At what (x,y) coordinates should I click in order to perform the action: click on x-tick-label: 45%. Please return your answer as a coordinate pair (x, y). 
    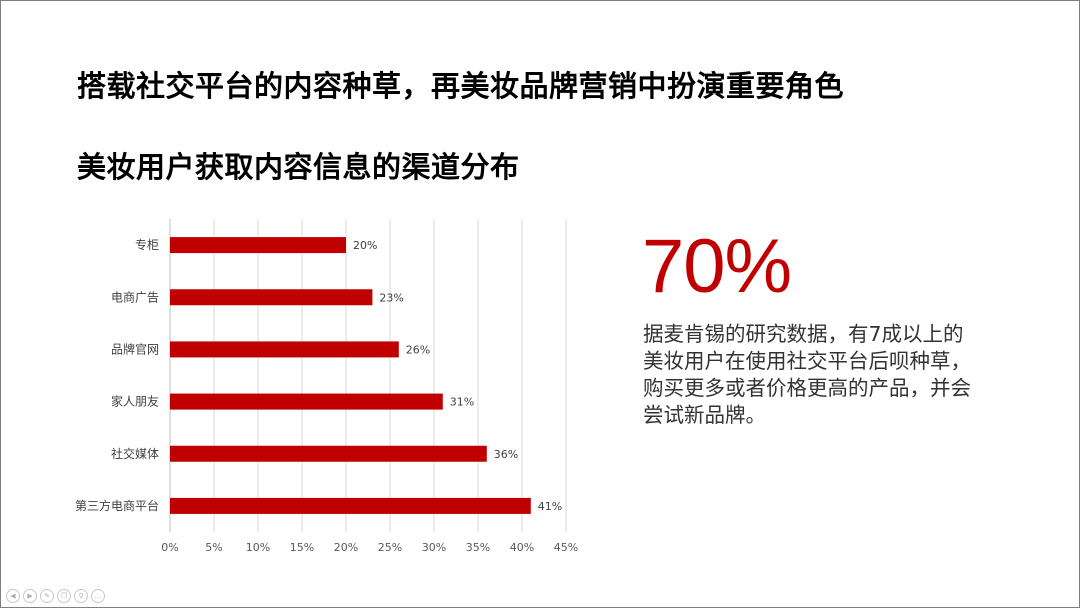
    Looking at the image, I should click on (566, 547).